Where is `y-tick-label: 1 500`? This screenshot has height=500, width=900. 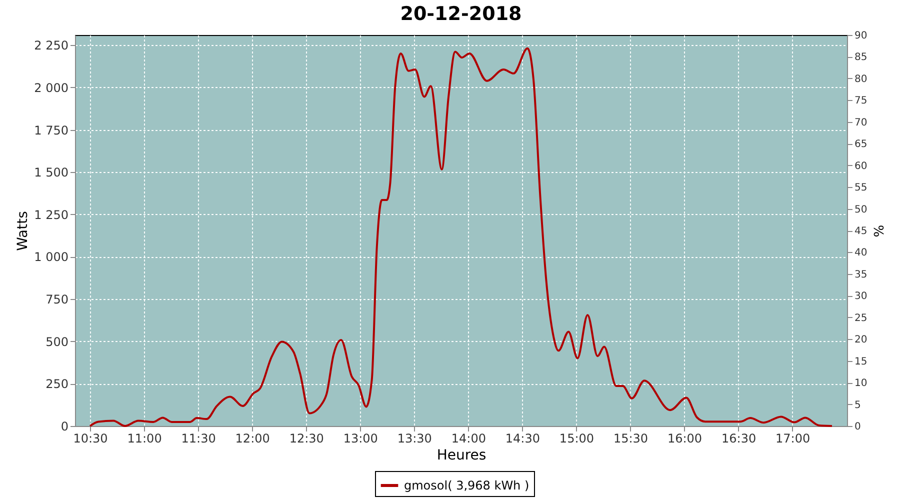
y-tick-label: 1 500 is located at coordinates (51, 173).